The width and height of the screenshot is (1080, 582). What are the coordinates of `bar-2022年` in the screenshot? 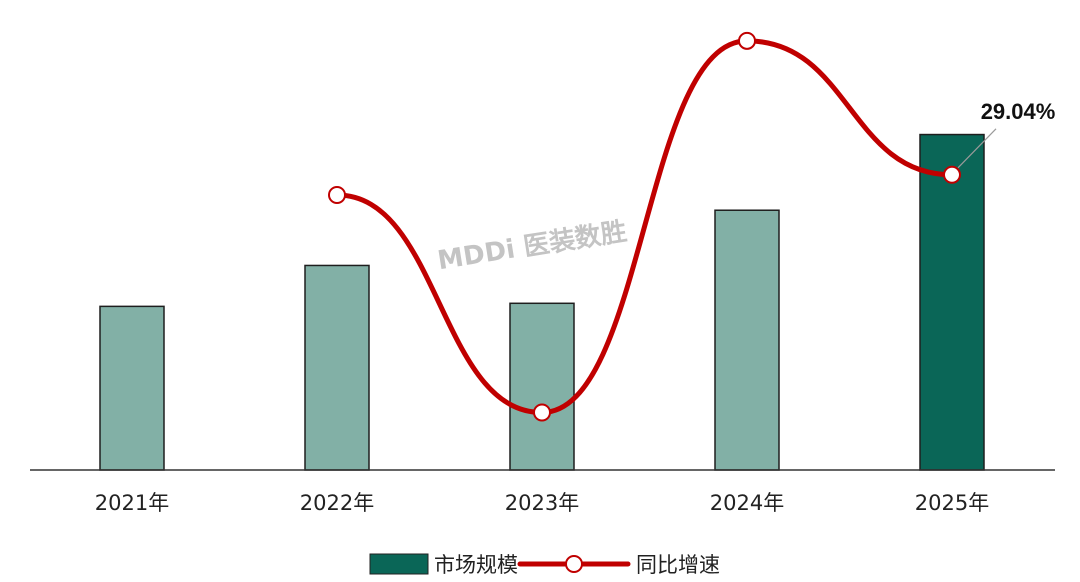 It's located at (337, 367).